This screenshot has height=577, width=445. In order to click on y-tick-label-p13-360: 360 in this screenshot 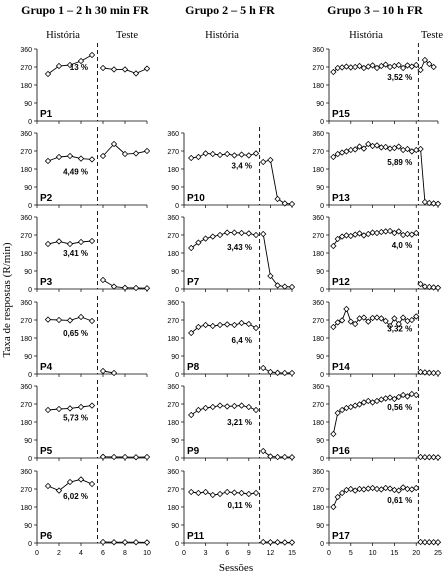, I will do `click(318, 134)`.